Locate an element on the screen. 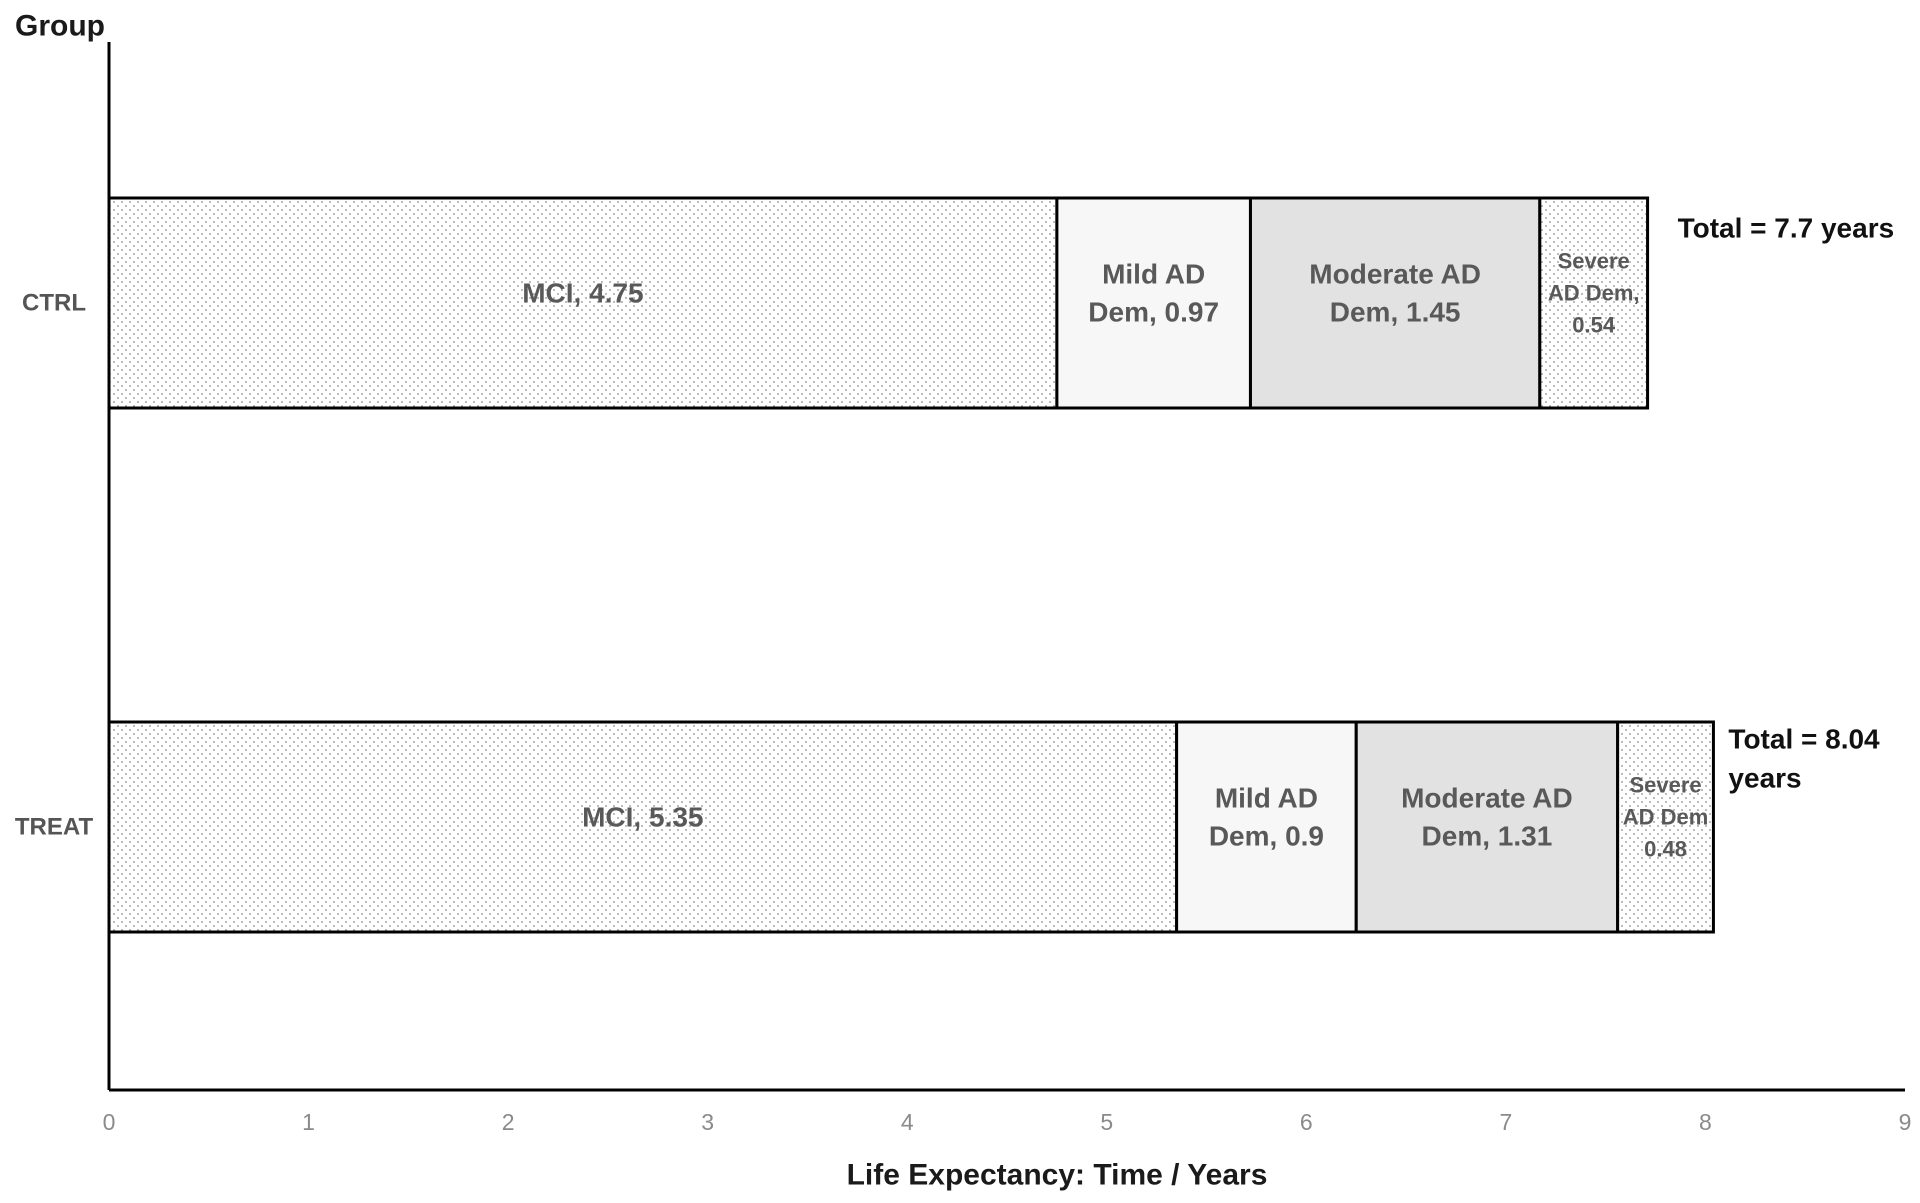 The height and width of the screenshot is (1203, 1920). bar-segment-ctrl-mci is located at coordinates (583, 303).